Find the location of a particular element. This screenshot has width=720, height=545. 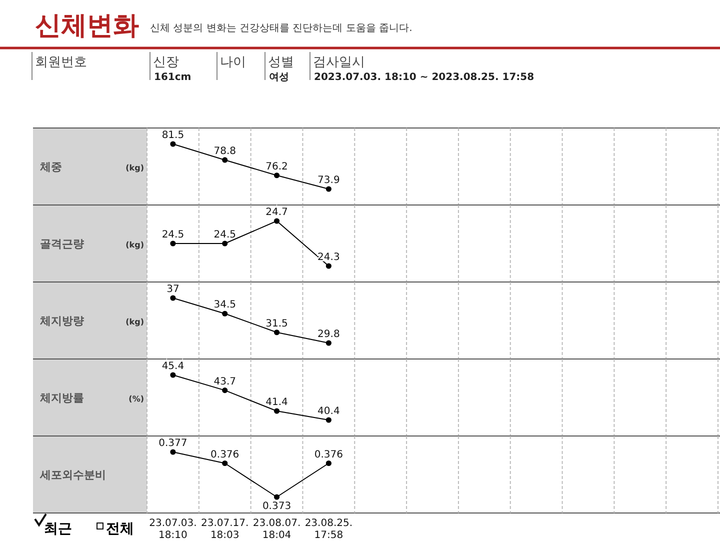

text: 전체 is located at coordinates (120, 529).